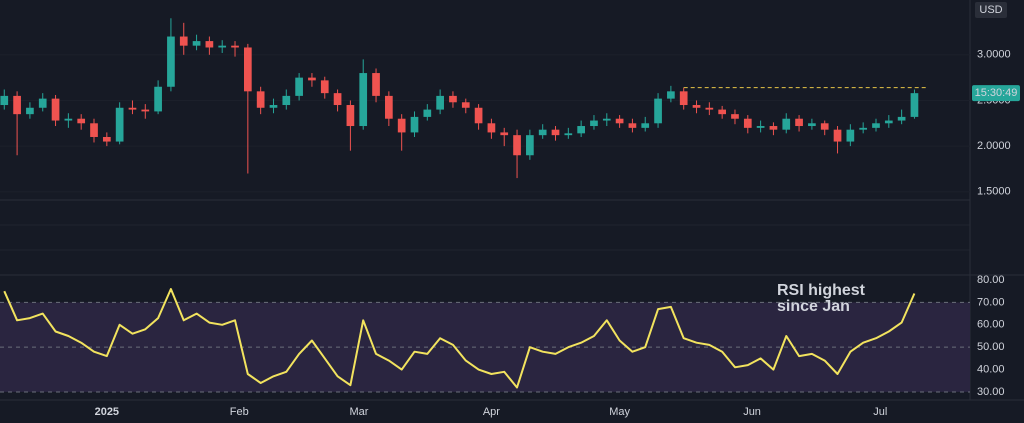  Describe the element at coordinates (880, 412) in the screenshot. I see `x-tick-label: Jul` at that location.